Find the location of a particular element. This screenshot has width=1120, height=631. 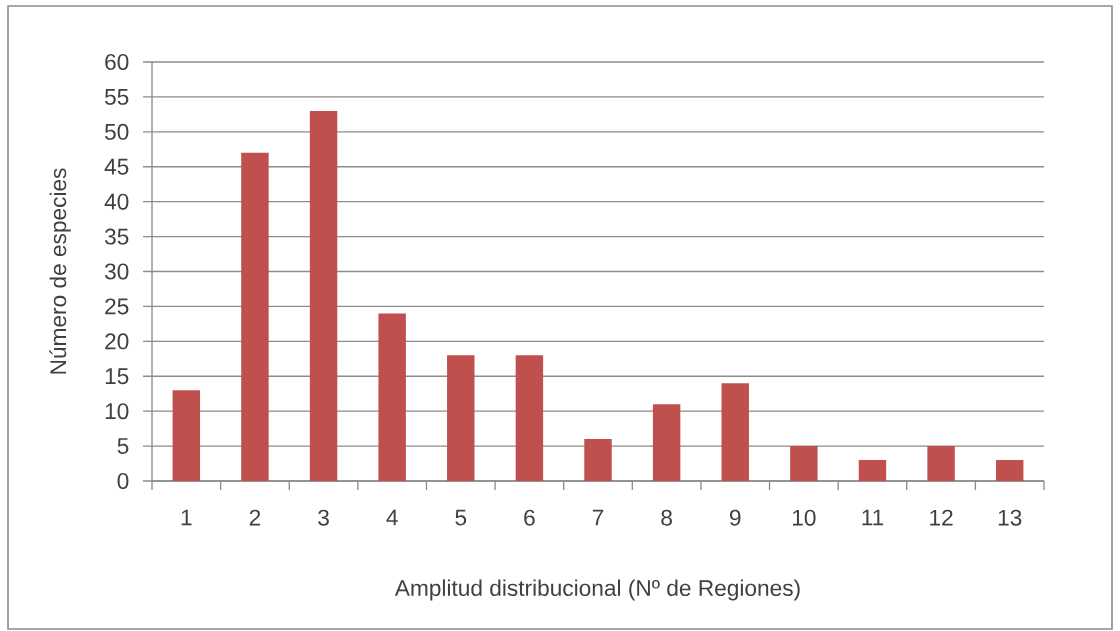

x-tick-label: 4 is located at coordinates (392, 517).